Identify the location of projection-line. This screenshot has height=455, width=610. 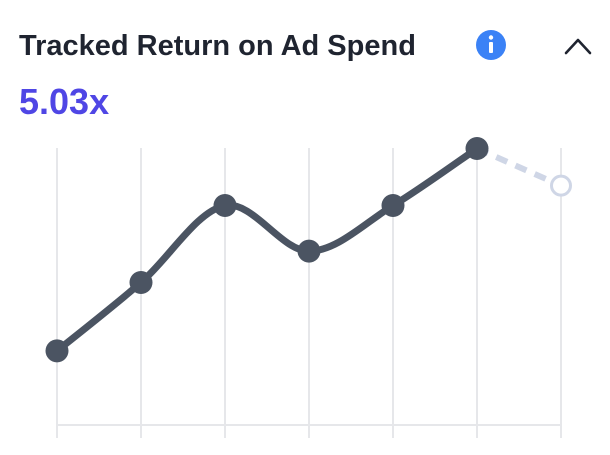
(519, 167).